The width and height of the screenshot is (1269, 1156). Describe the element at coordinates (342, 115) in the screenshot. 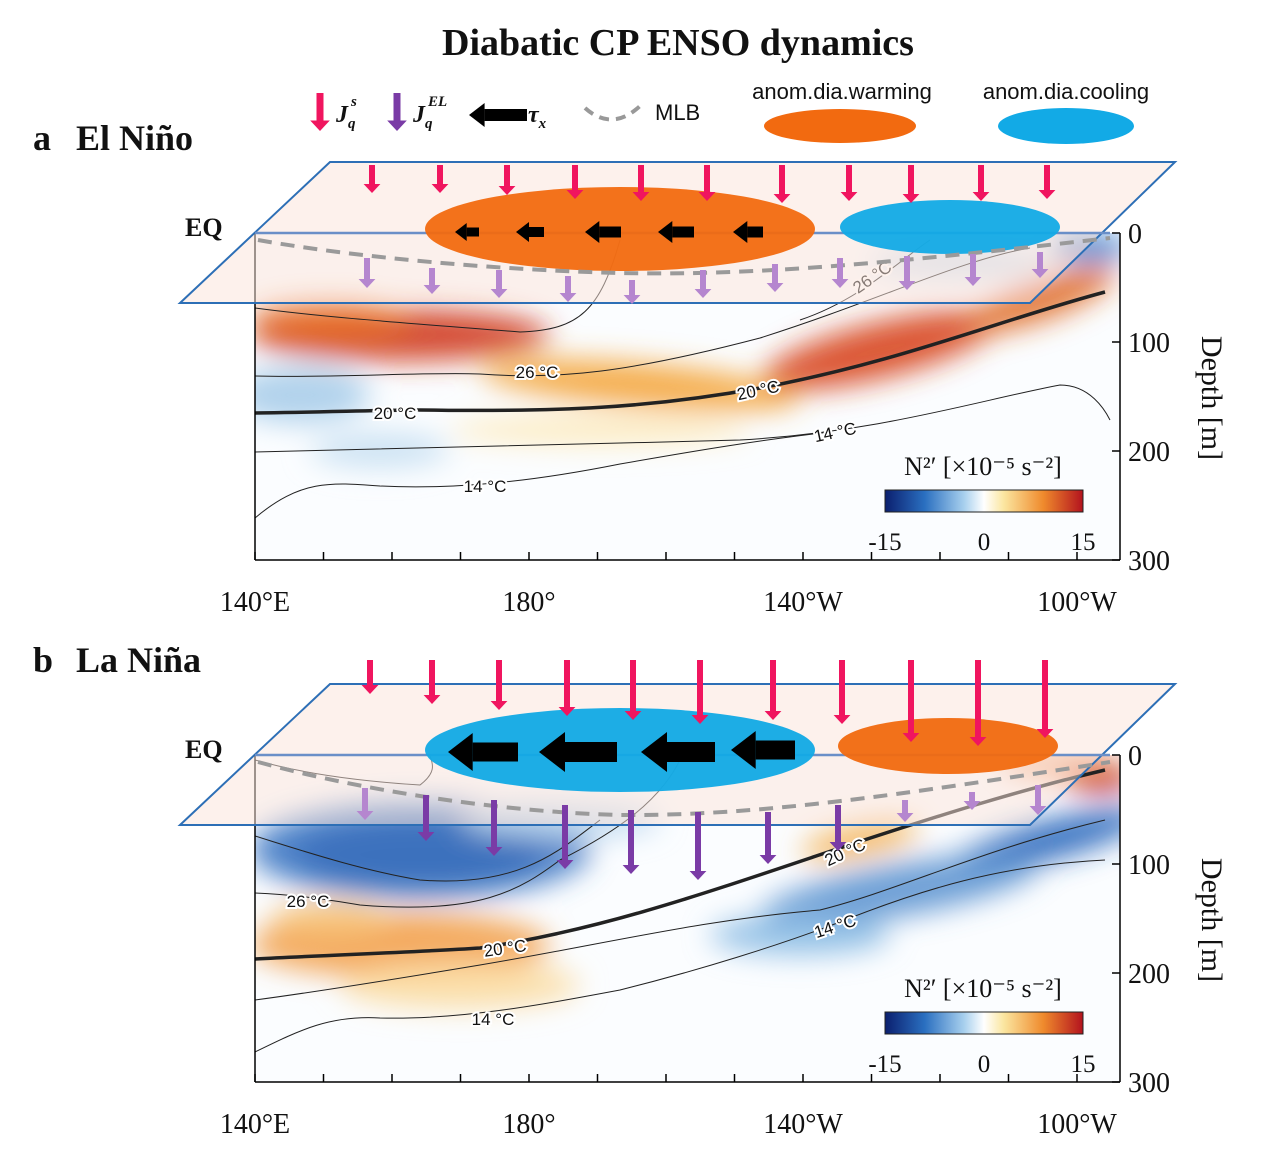

I see `symbol: J` at that location.